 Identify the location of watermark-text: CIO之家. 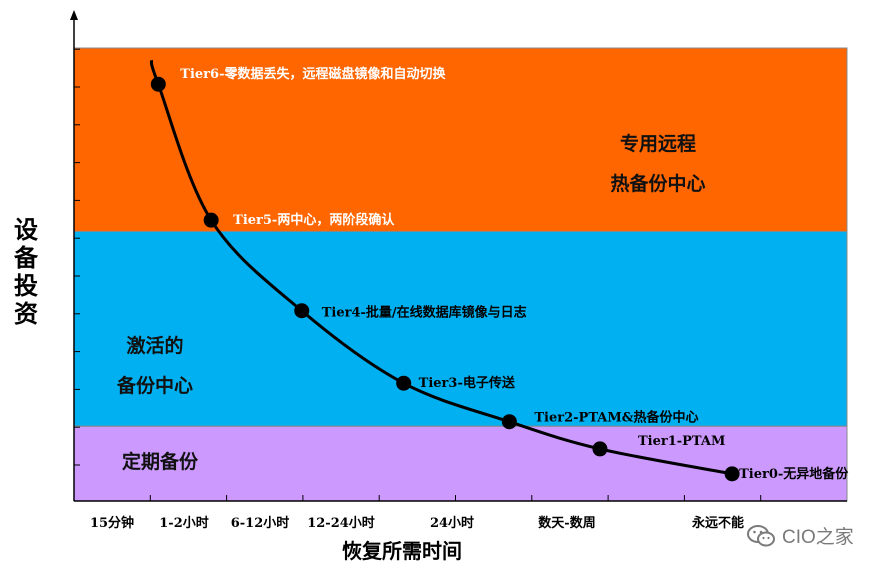
(818, 537).